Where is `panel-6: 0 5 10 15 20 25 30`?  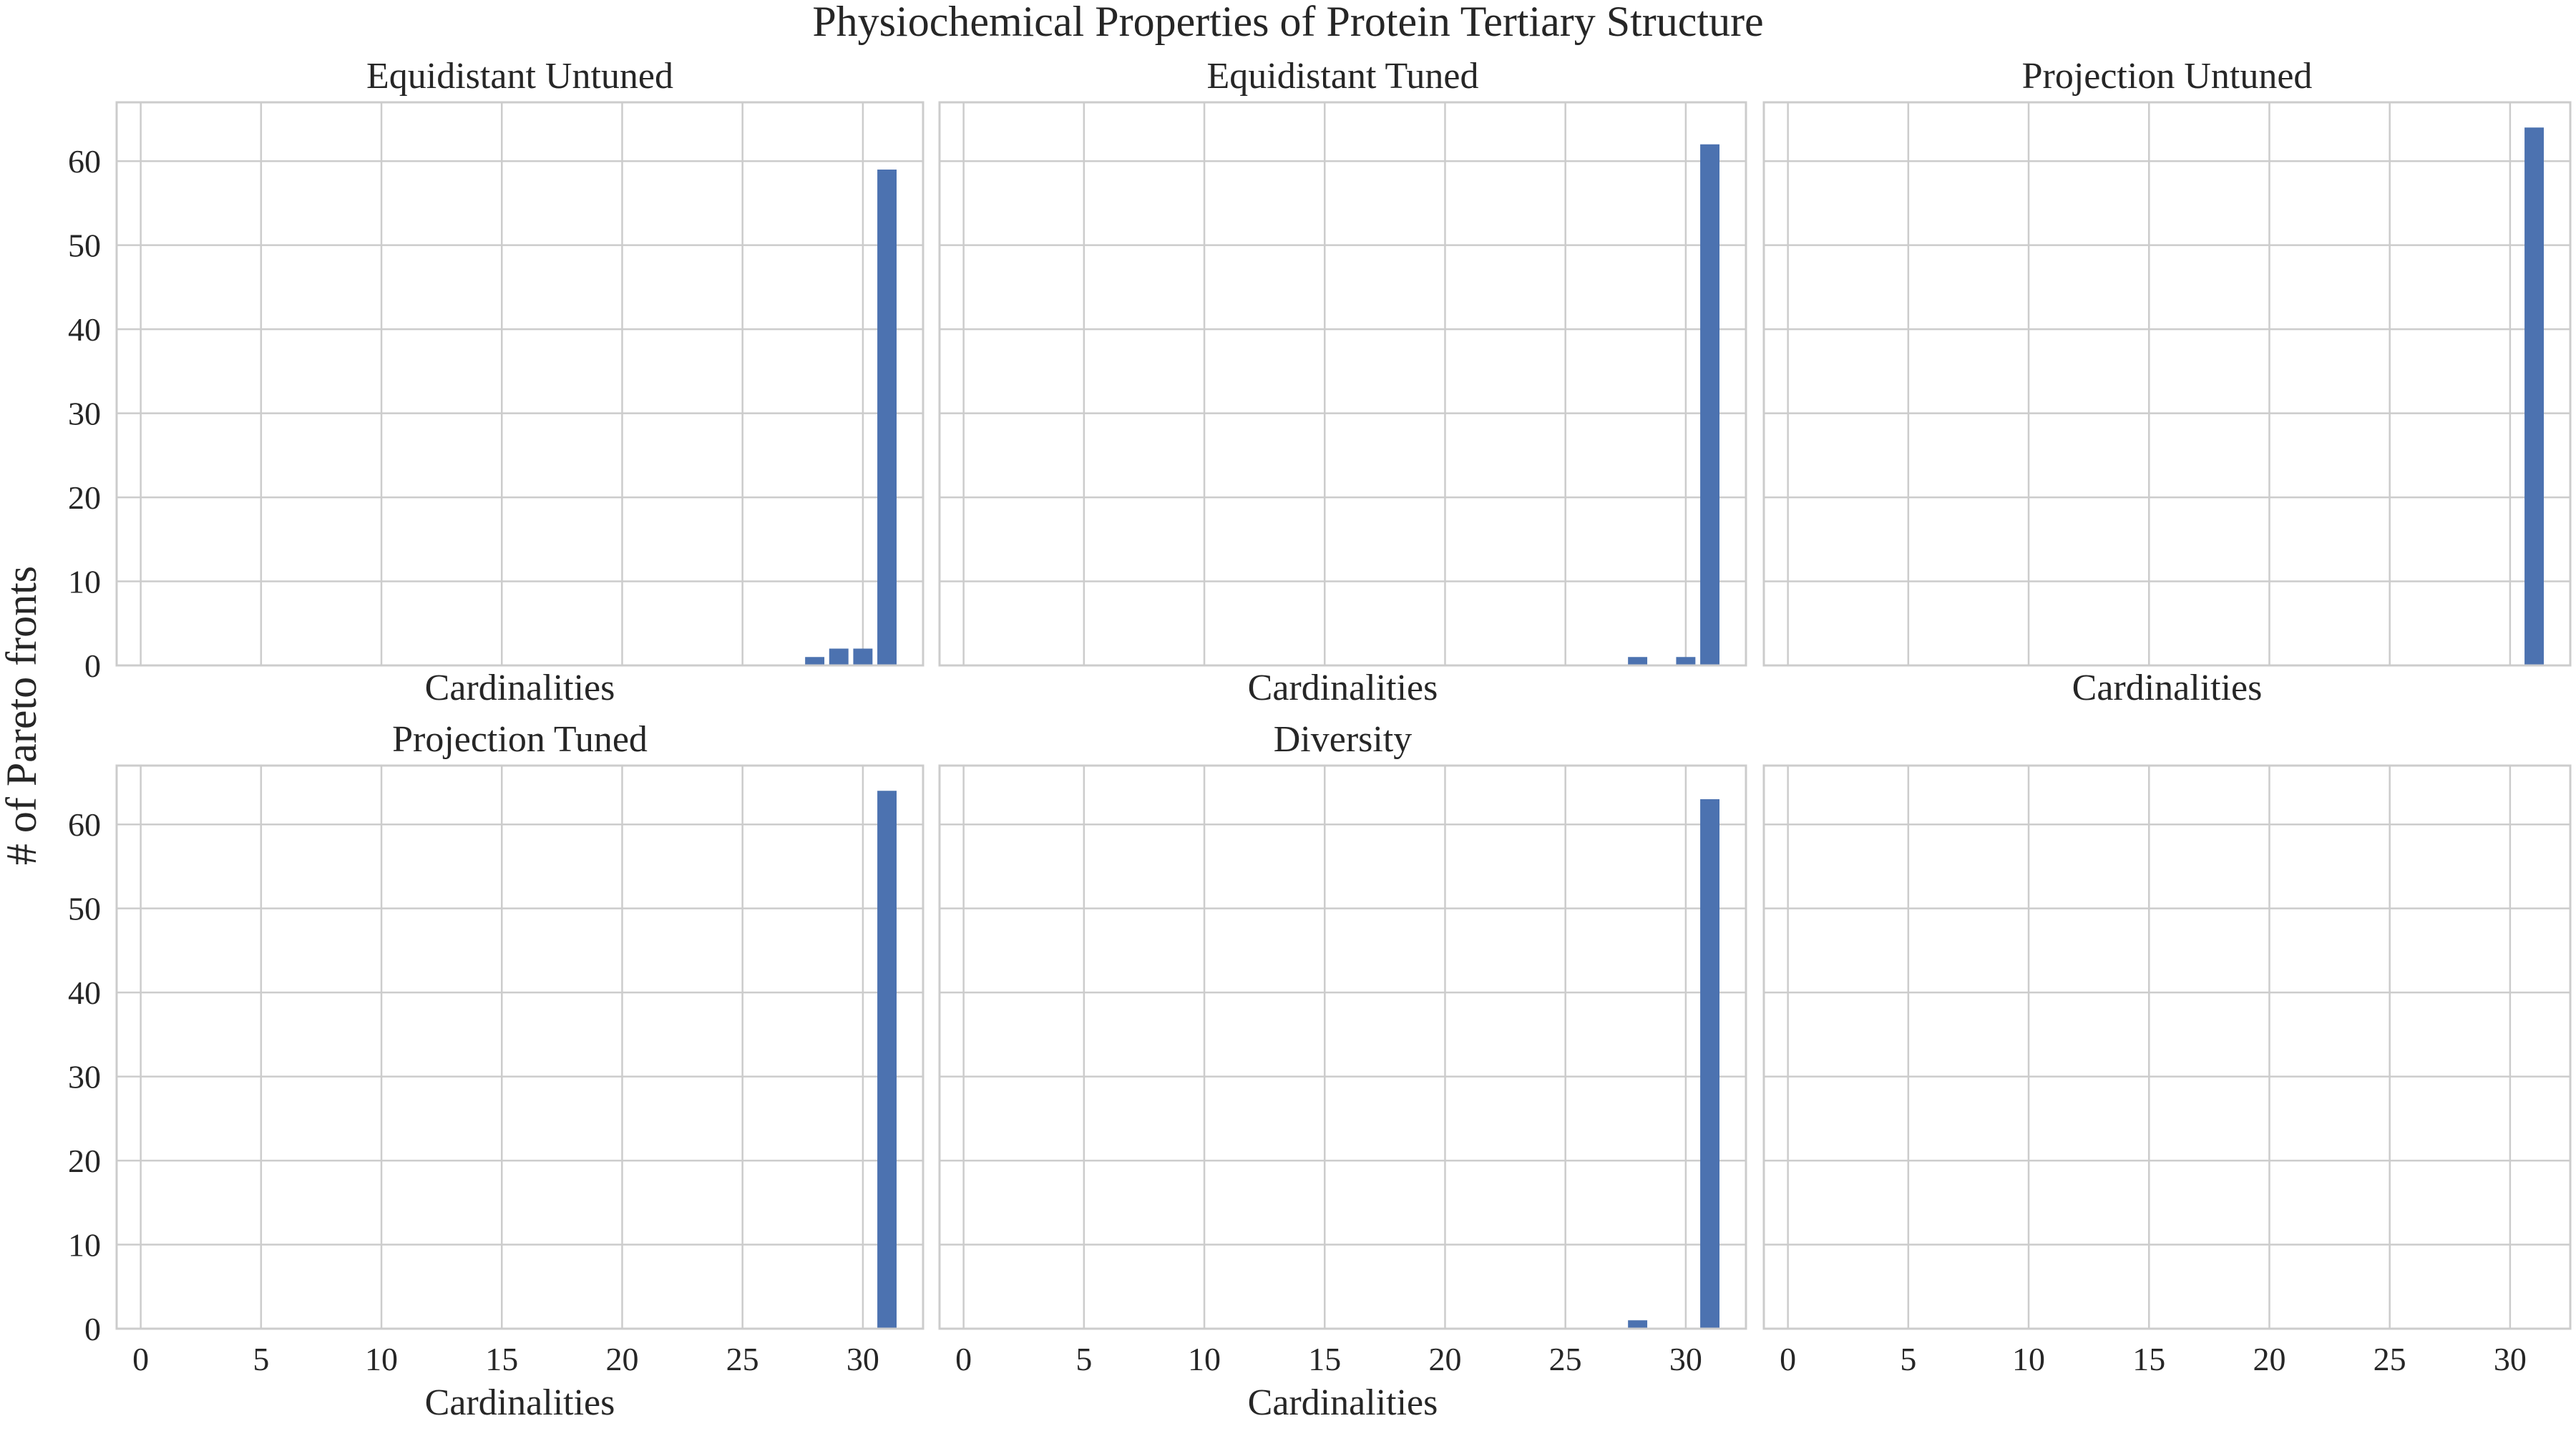 panel-6: 0 5 10 15 20 25 30 is located at coordinates (2167, 1070).